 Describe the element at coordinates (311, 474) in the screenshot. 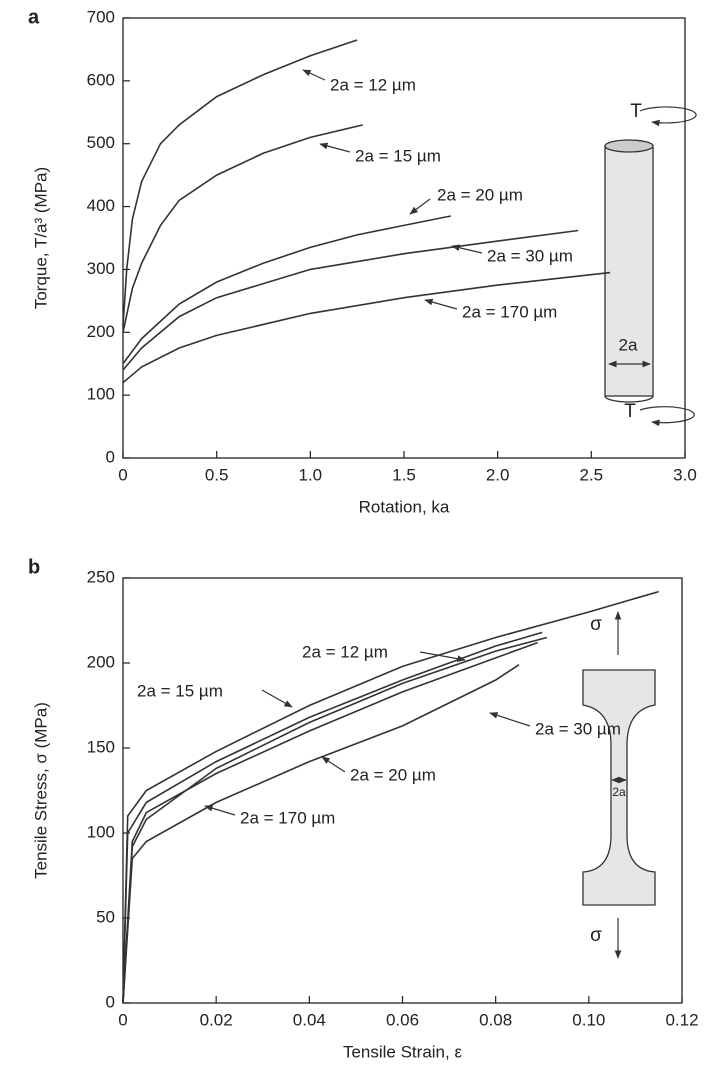

I see `x-tick-label: 1.0` at that location.